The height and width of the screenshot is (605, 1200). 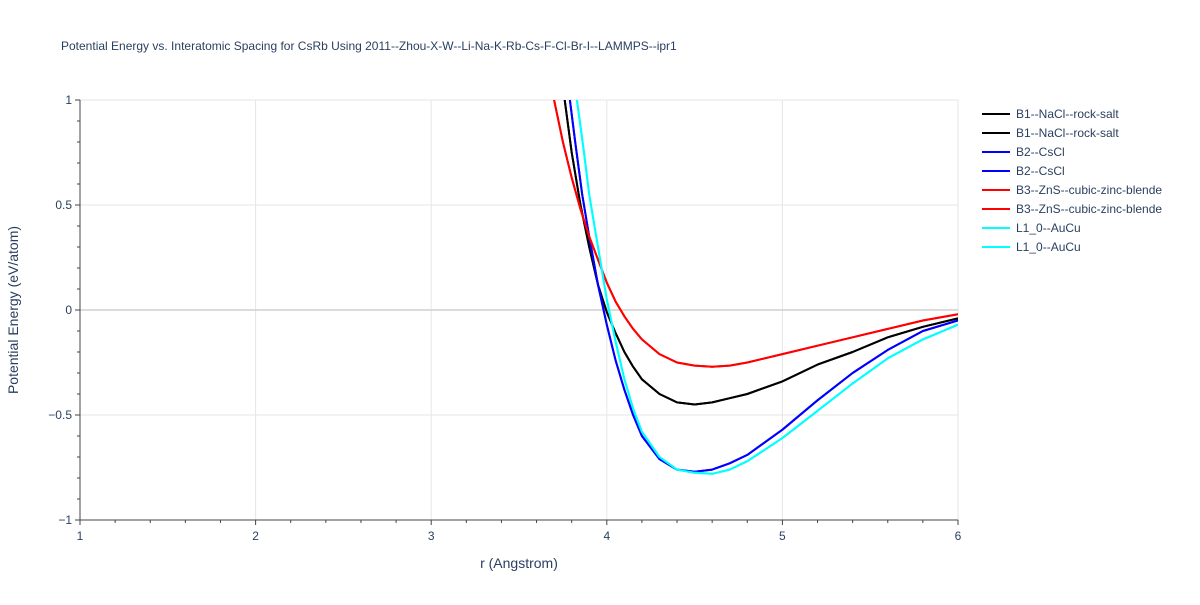 I want to click on y-tick-label: −0.5, so click(x=60, y=415).